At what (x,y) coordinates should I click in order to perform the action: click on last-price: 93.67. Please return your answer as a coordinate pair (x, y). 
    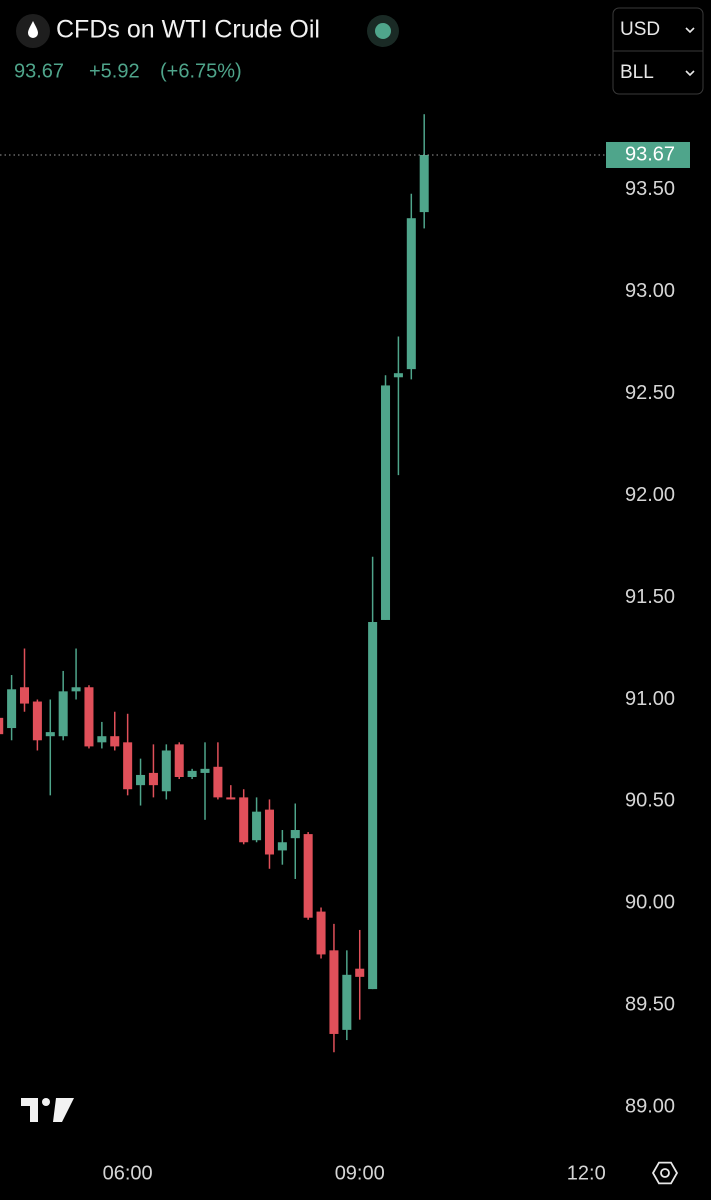
    Looking at the image, I should click on (39, 71).